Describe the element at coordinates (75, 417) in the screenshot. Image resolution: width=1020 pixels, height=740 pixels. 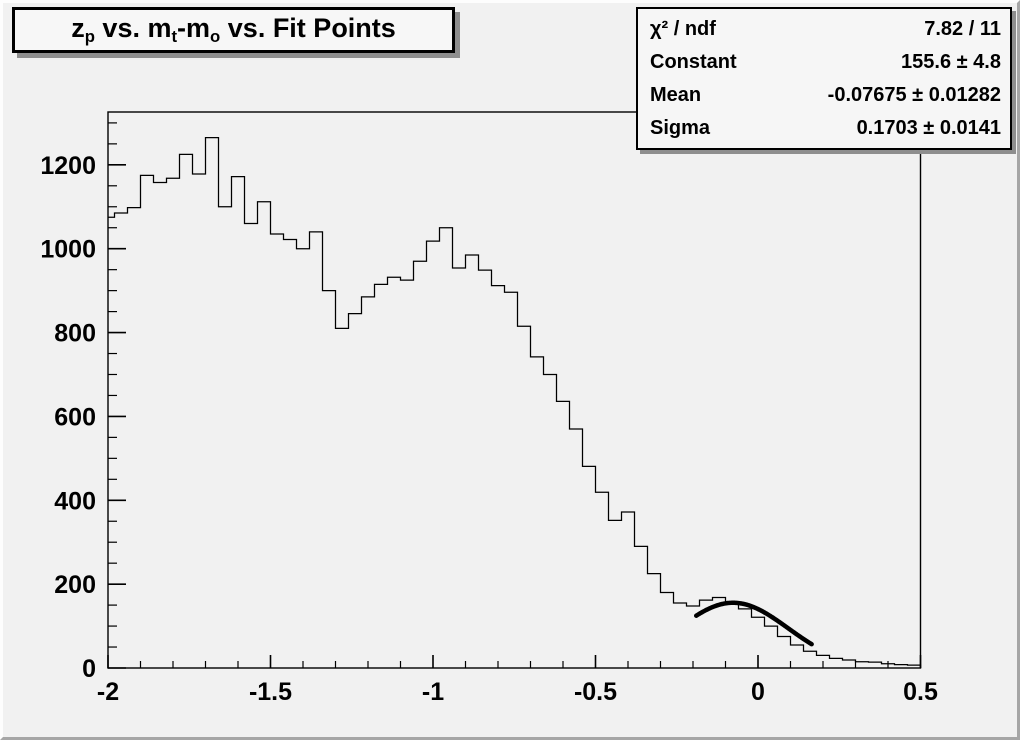
I see `y-axis-tick-label: 600` at that location.